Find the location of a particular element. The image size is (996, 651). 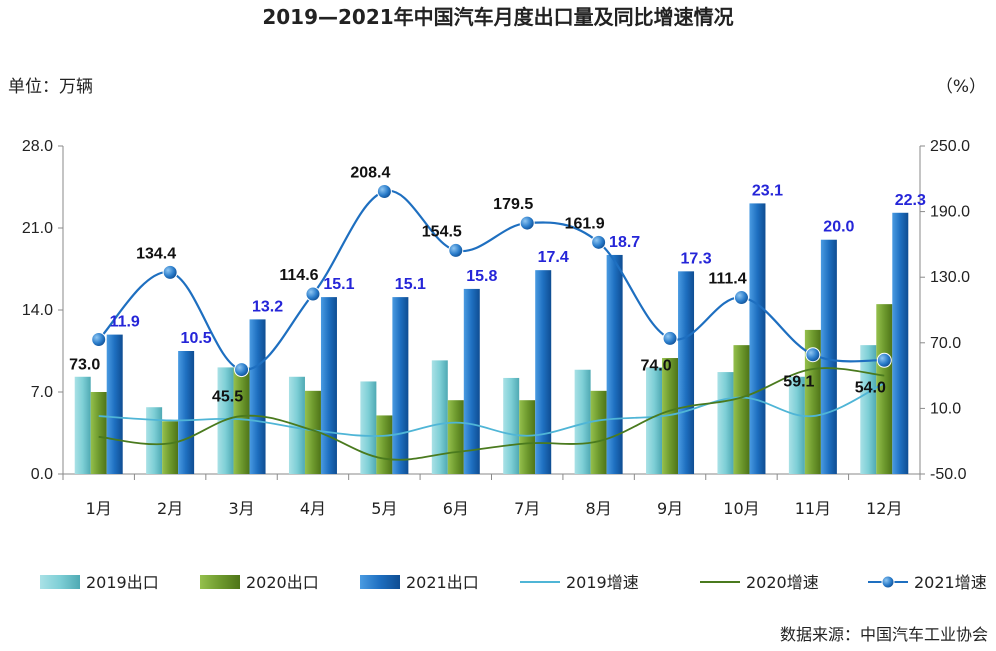

legend: 2019出口 2020出口 2021出口 2019增速 2020增速 2021增速 is located at coordinates (513, 582).